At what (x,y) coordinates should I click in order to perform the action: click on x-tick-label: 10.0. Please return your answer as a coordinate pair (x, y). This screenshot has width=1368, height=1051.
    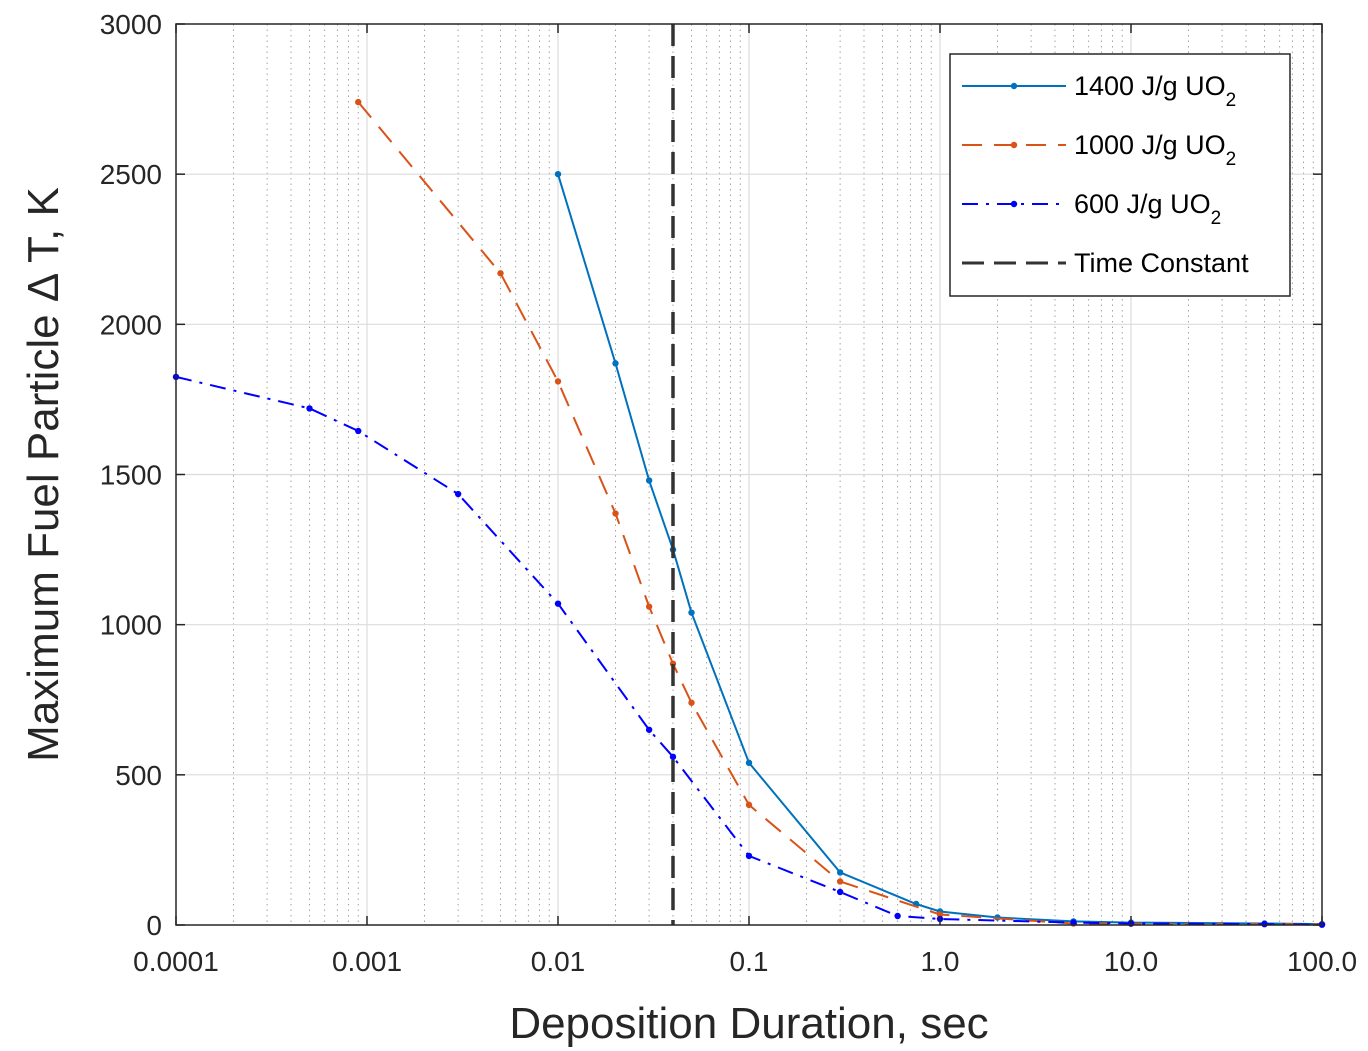
    Looking at the image, I should click on (1131, 961).